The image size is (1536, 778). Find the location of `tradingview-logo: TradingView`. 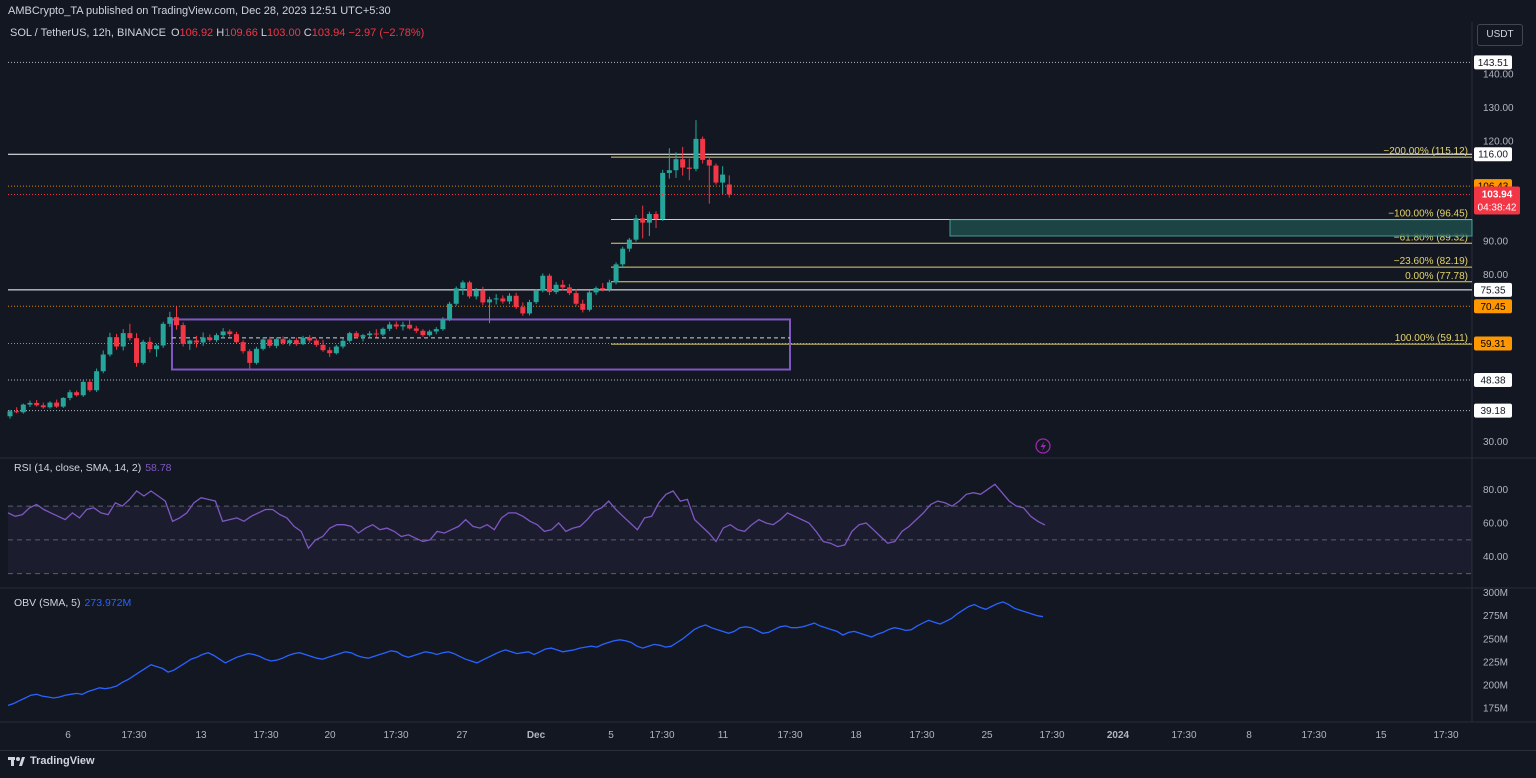

tradingview-logo: TradingView is located at coordinates (51, 761).